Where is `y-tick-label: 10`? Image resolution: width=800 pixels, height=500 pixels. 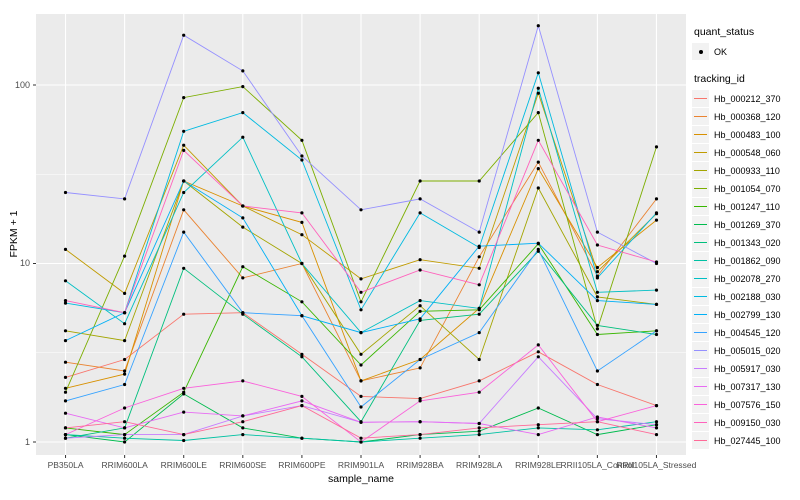
y-tick-label: 10 is located at coordinates (24, 263).